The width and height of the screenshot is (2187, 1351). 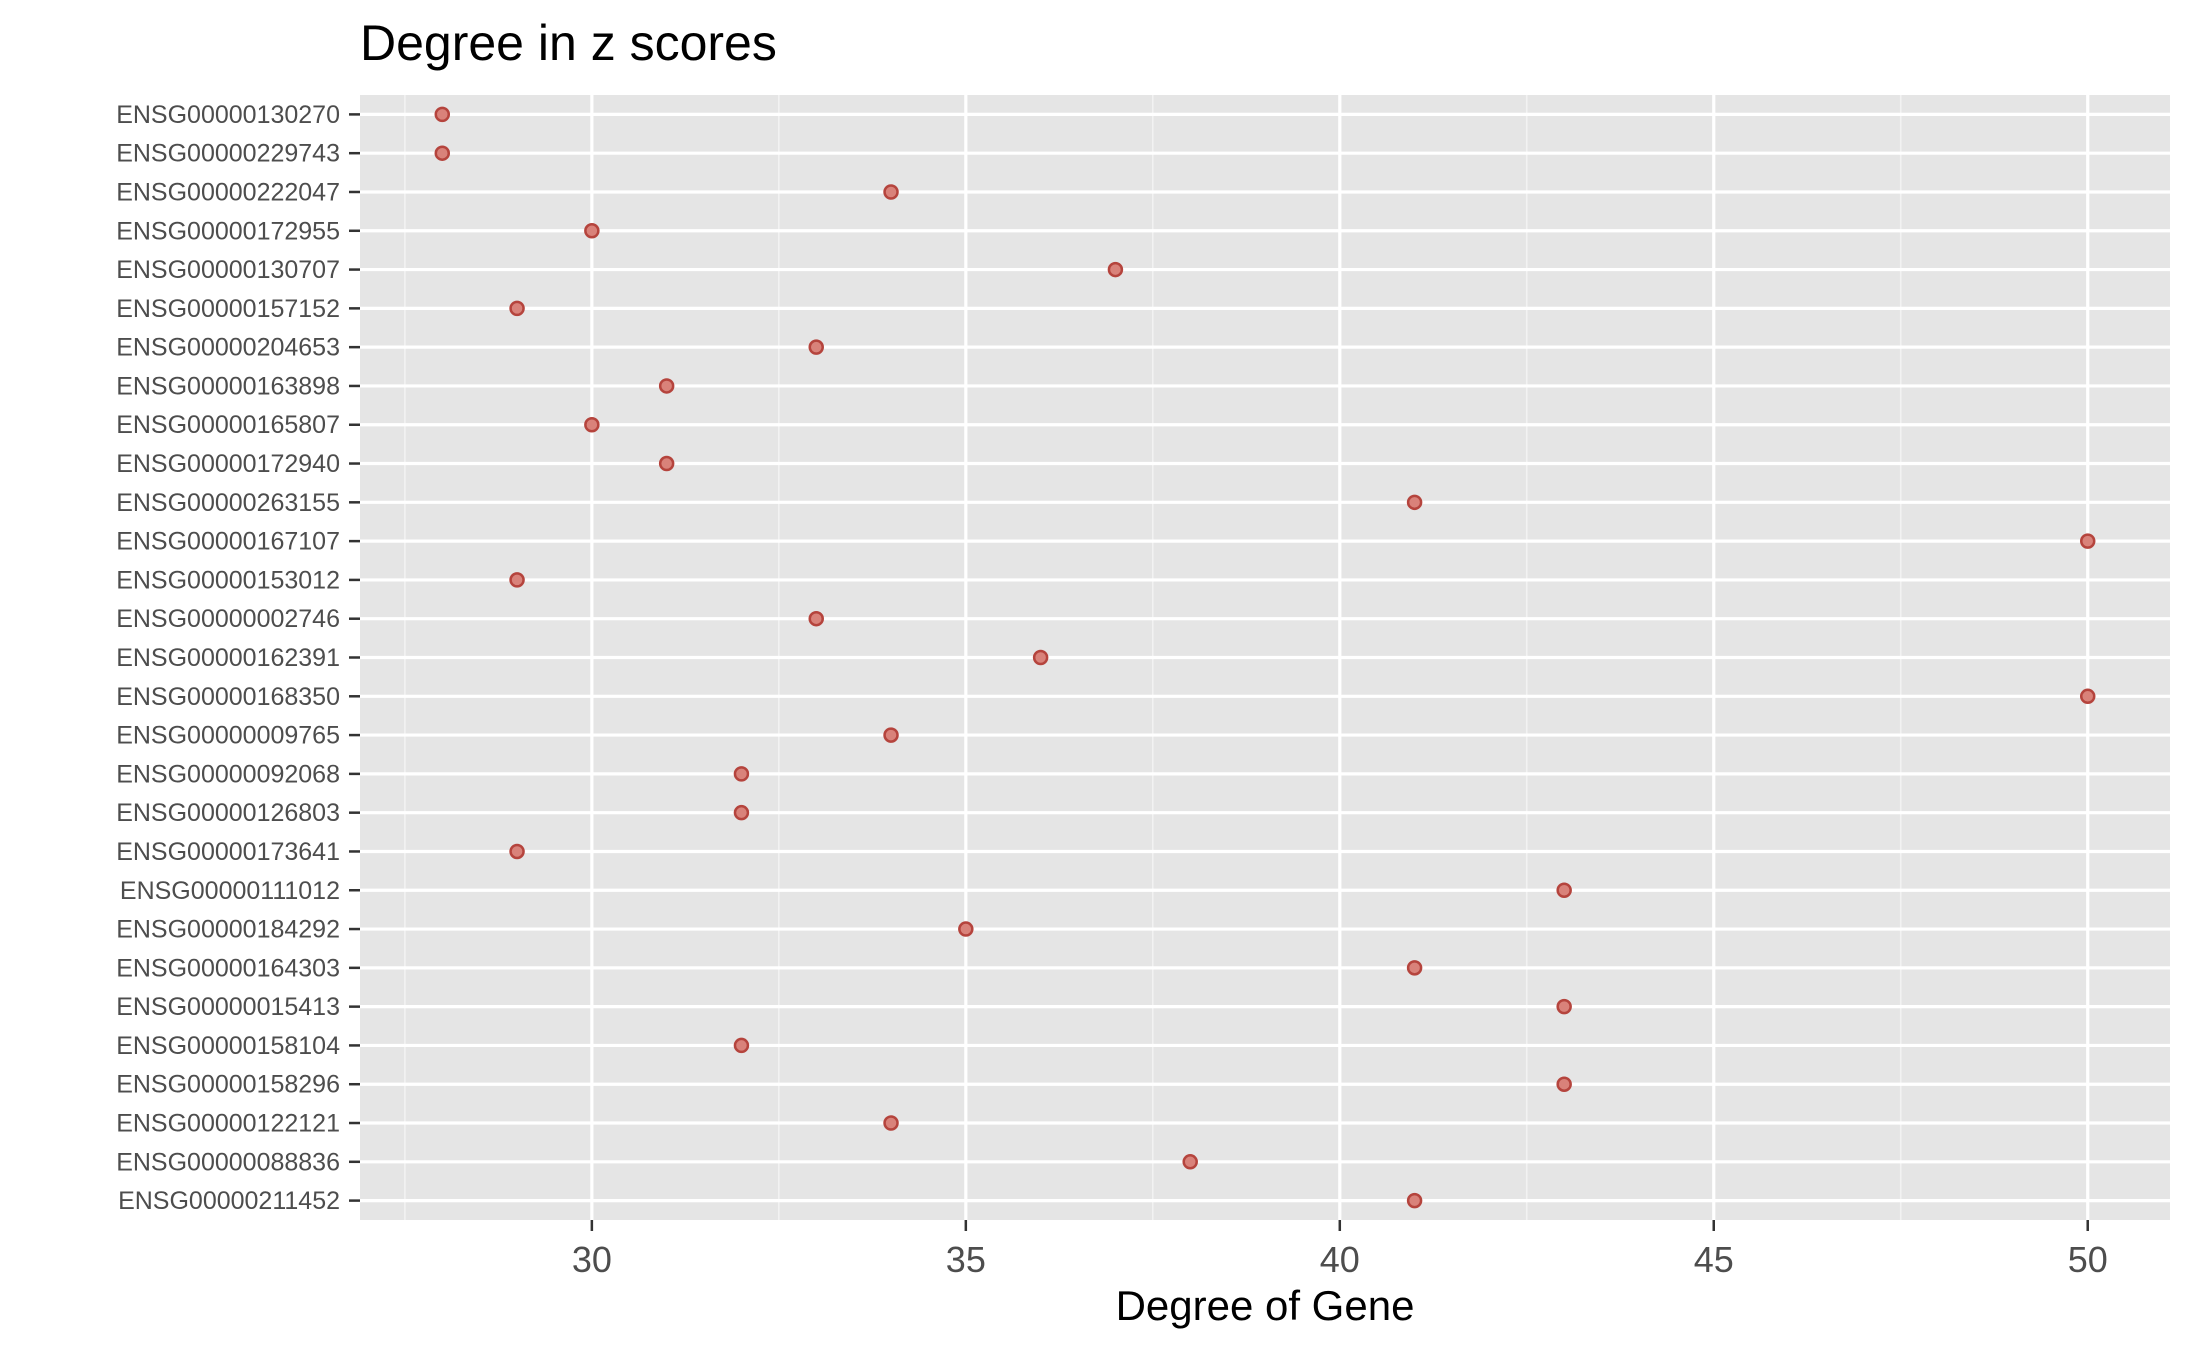 I want to click on y-tick-label: ENSG00000122121, so click(x=228, y=1124).